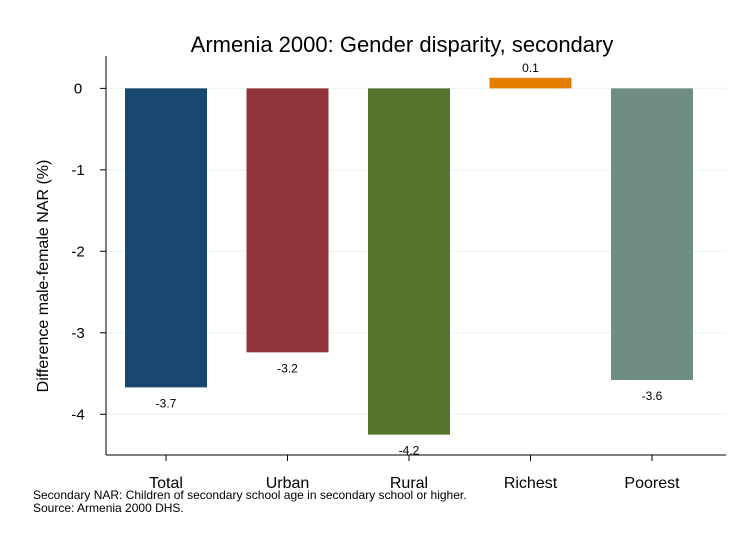 This screenshot has height=546, width=730. Describe the element at coordinates (531, 483) in the screenshot. I see `x-tick-label-richest: Richest` at that location.